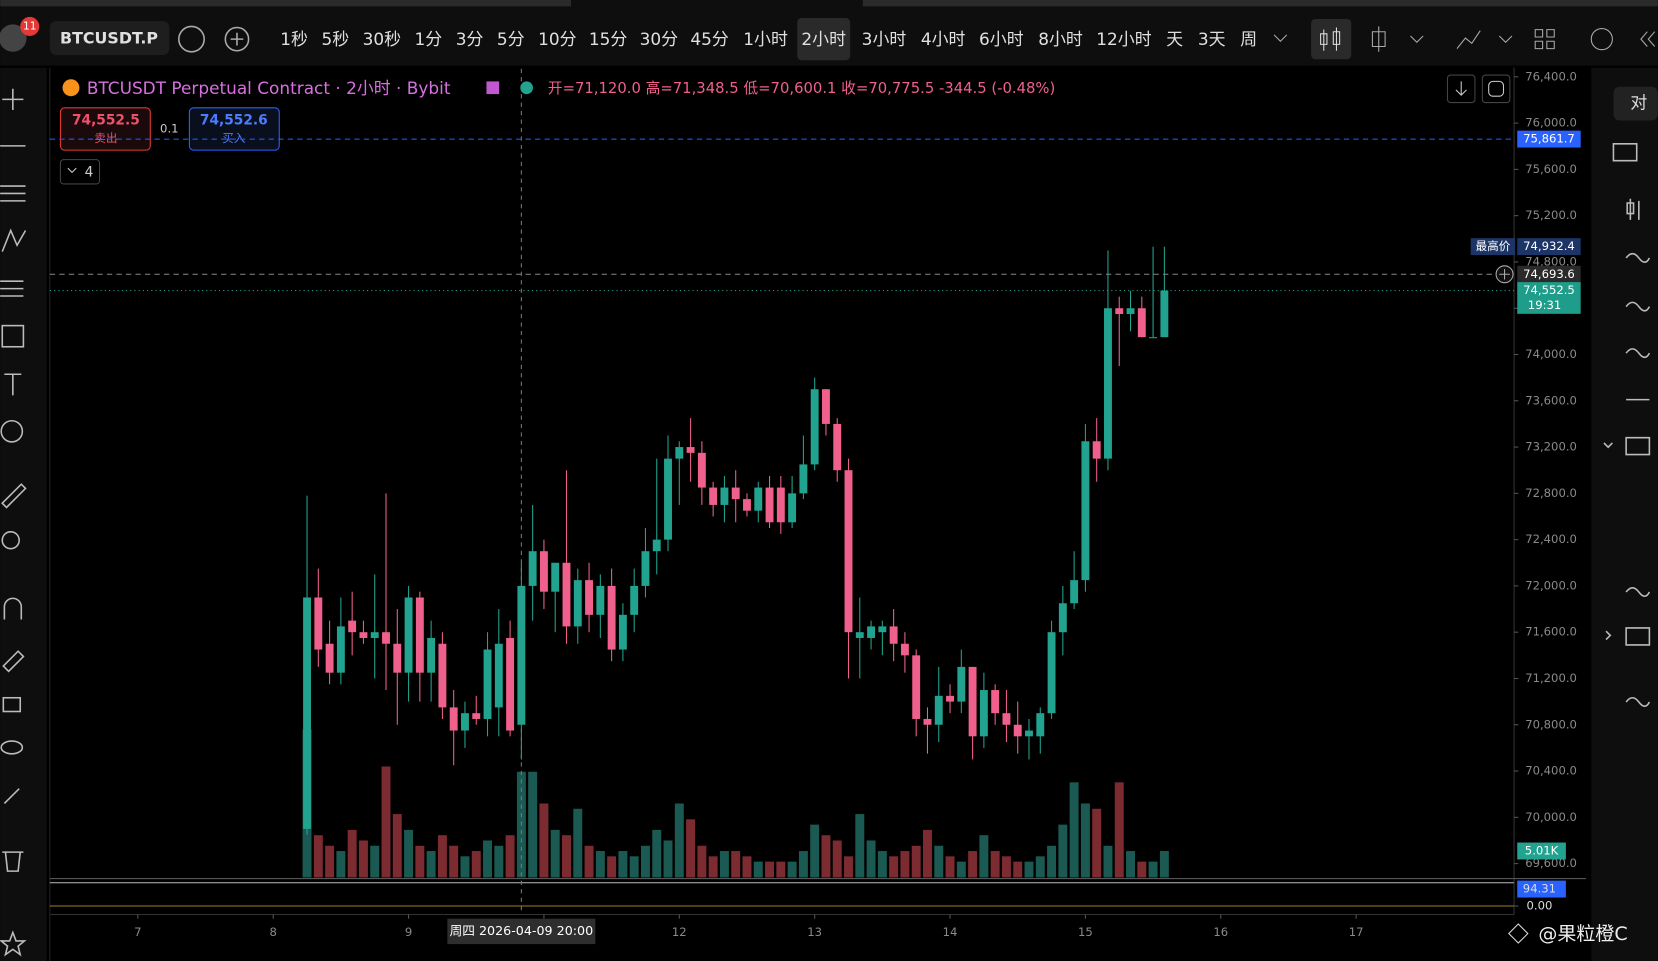  What do you see at coordinates (294, 39) in the screenshot?
I see `interval-button: 1秒` at bounding box center [294, 39].